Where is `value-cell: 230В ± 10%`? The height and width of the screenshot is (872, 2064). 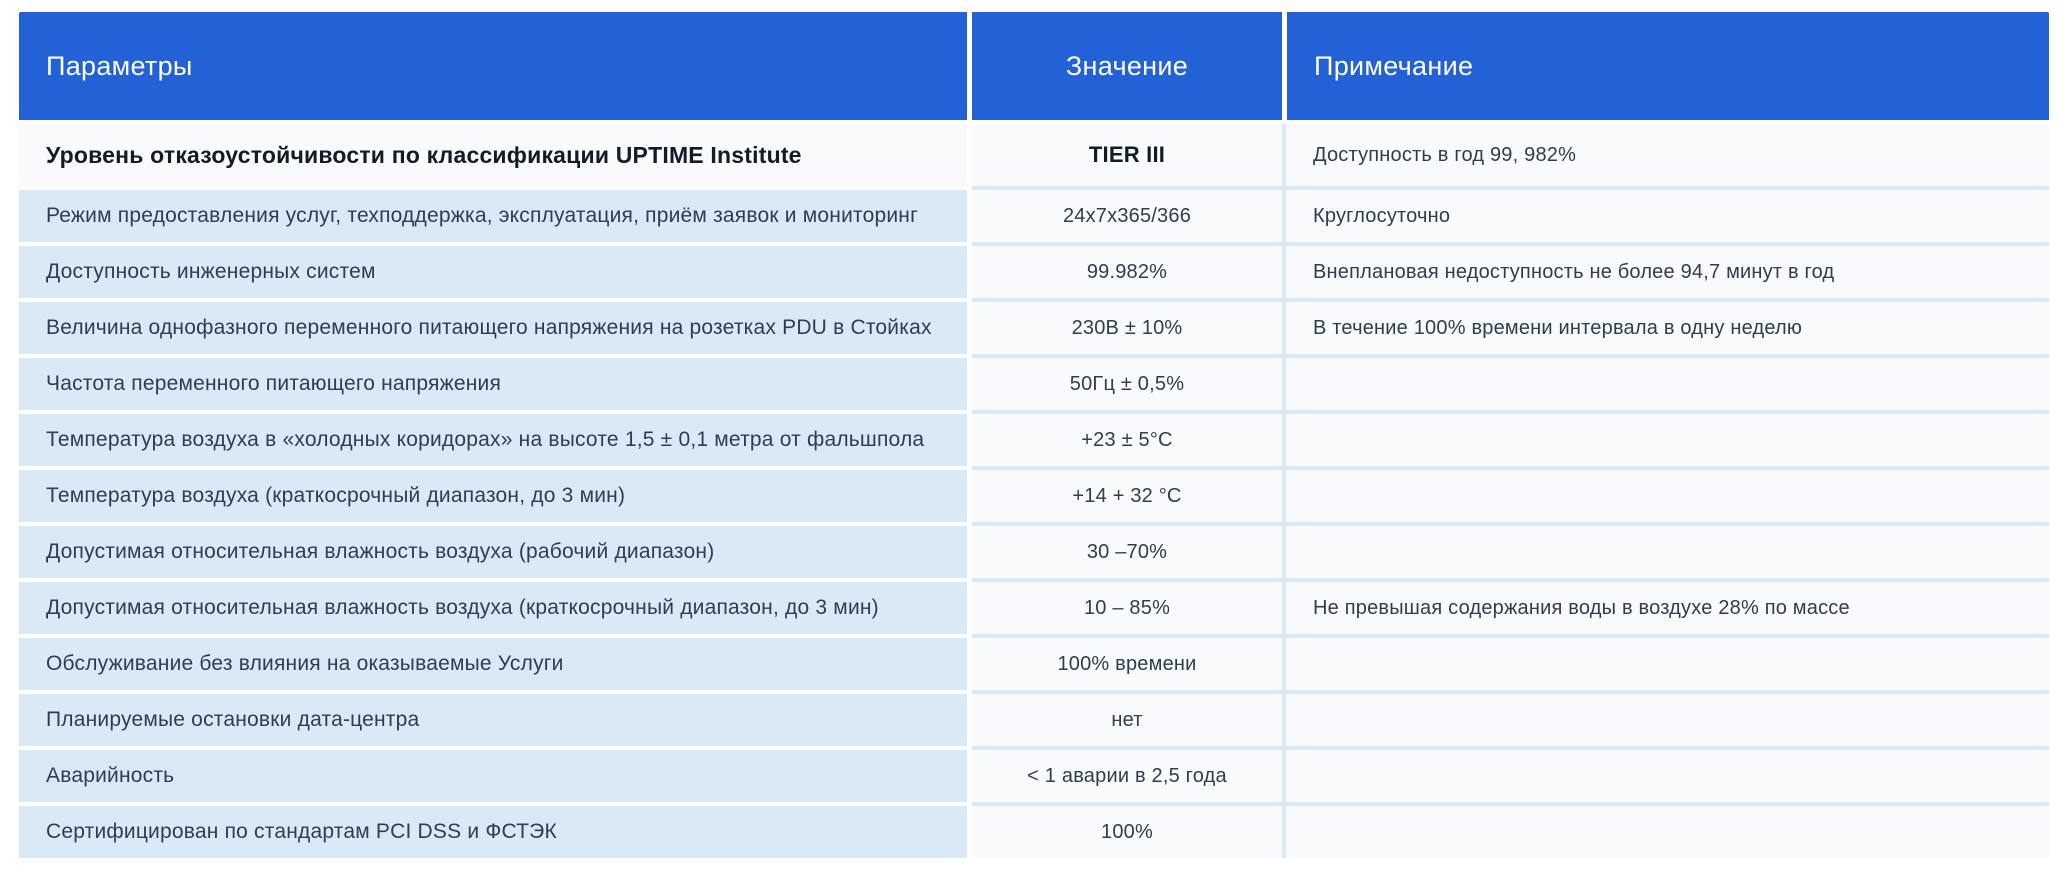 value-cell: 230В ± 10% is located at coordinates (1127, 328).